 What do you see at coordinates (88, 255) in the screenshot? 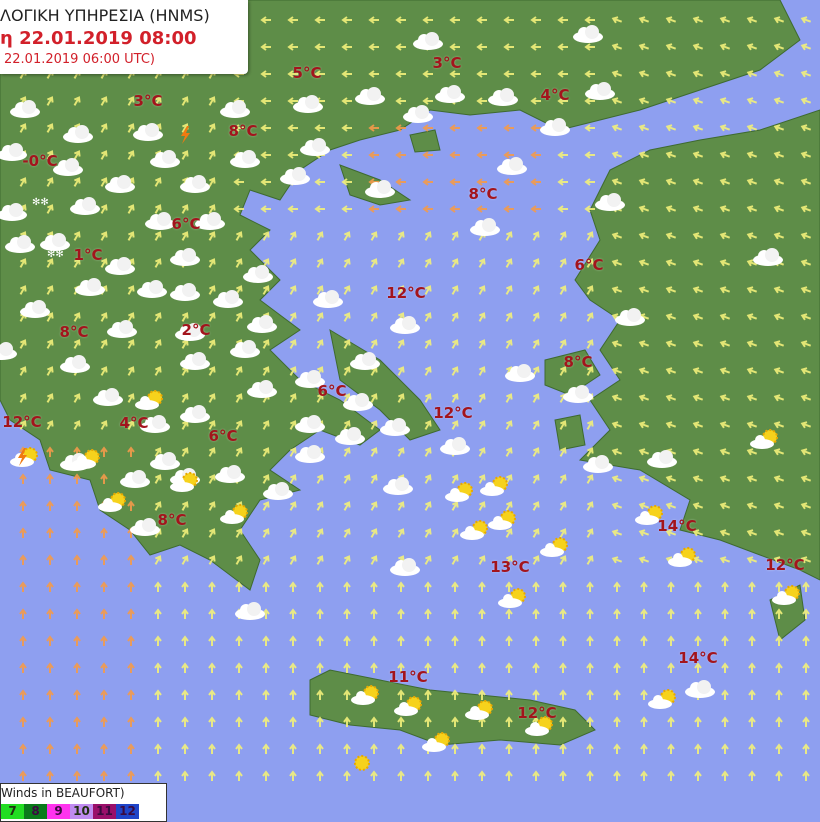
I see `temperature-label: 1°C` at bounding box center [88, 255].